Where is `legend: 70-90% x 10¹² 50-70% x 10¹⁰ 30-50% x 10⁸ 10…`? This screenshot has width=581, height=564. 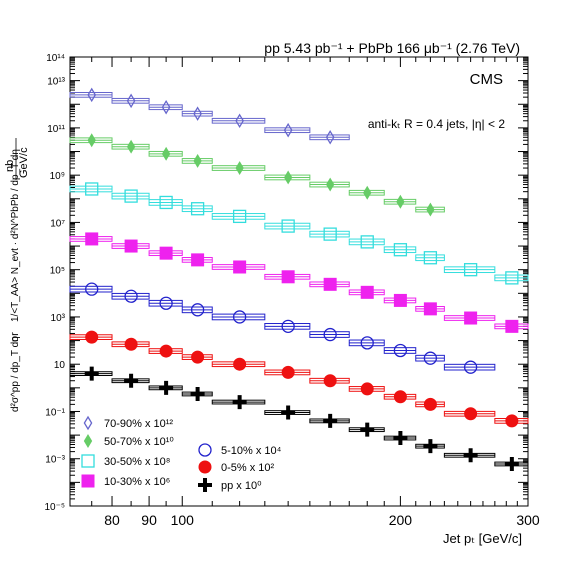
legend: 70-90% x 10¹² 50-70% x 10¹⁰ 30-50% x 10⁸ 10… is located at coordinates (181, 453).